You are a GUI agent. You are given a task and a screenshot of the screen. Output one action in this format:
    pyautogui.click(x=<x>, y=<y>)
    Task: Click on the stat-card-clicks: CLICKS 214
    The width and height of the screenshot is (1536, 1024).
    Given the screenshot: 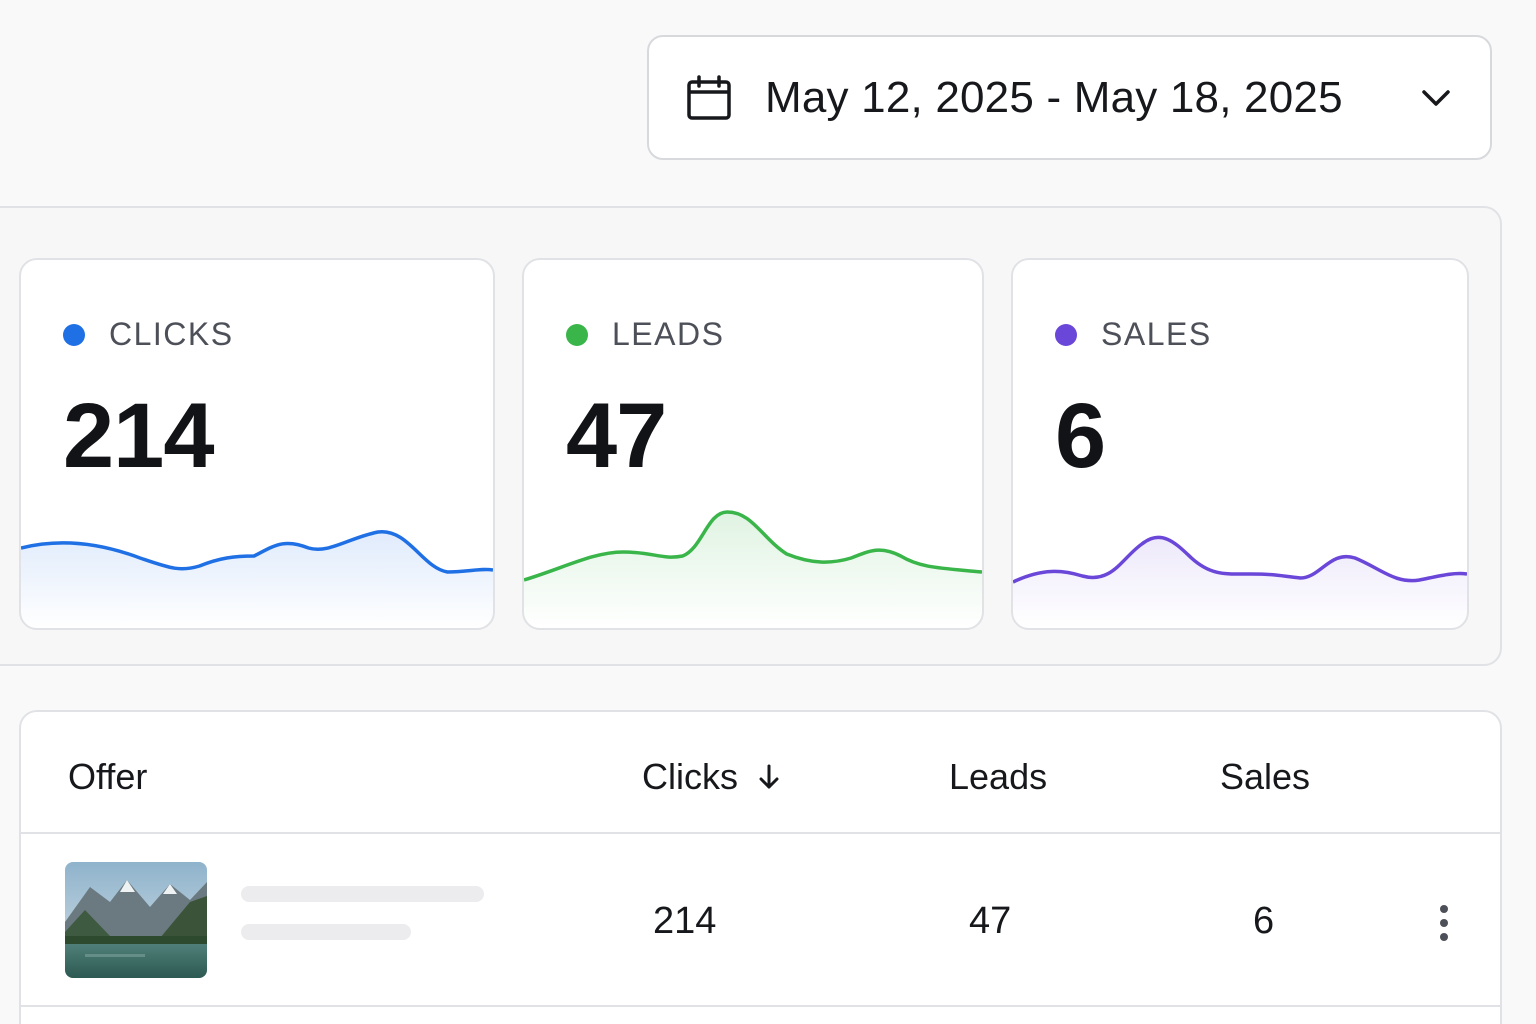 What is the action you would take?
    pyautogui.click(x=257, y=444)
    